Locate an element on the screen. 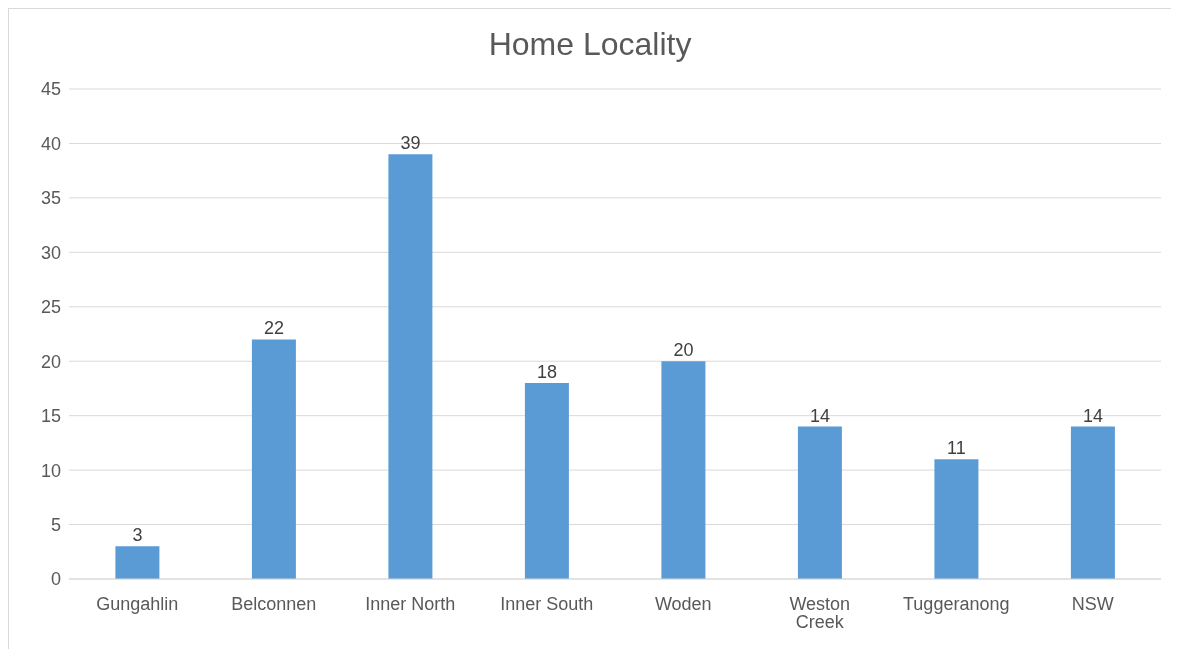 The height and width of the screenshot is (650, 1178). x-tick-label: Gungahlin is located at coordinates (137, 603).